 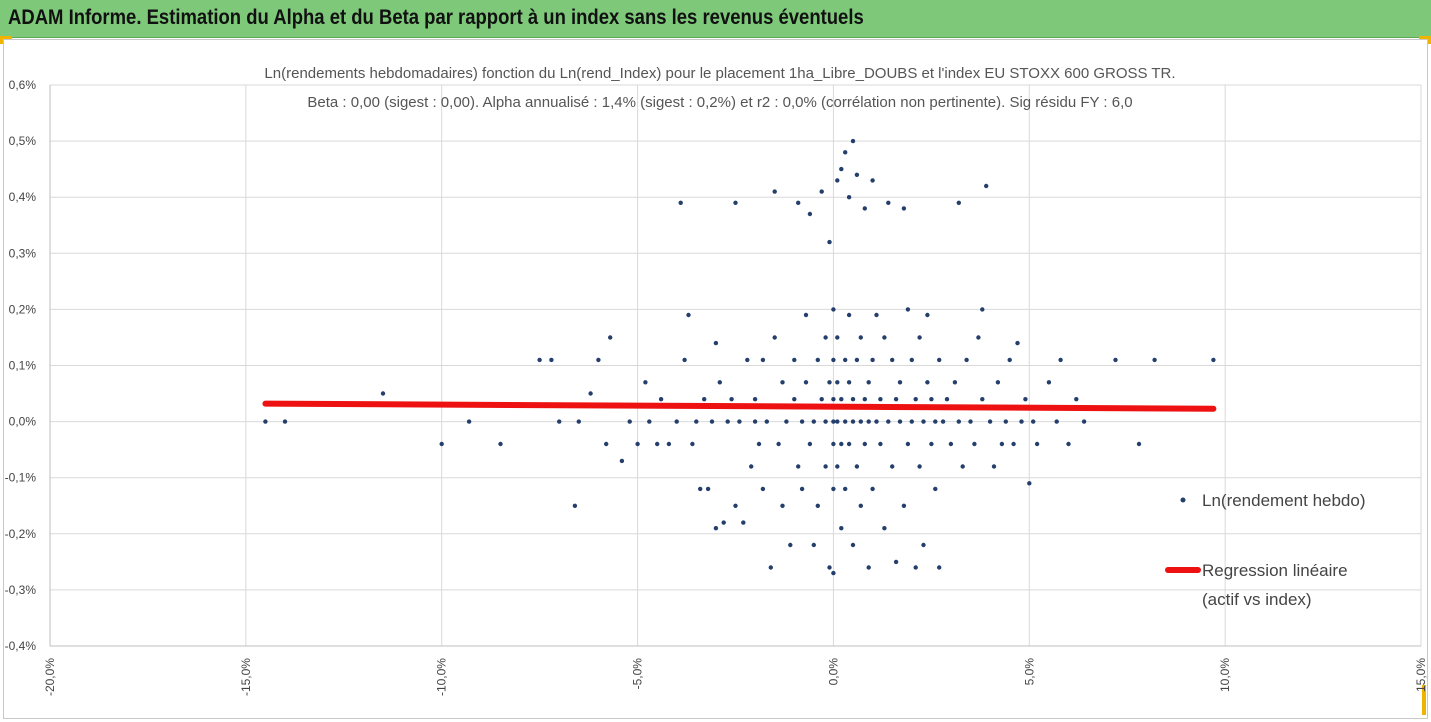 What do you see at coordinates (6, 38) in the screenshot?
I see `corner-marker-left` at bounding box center [6, 38].